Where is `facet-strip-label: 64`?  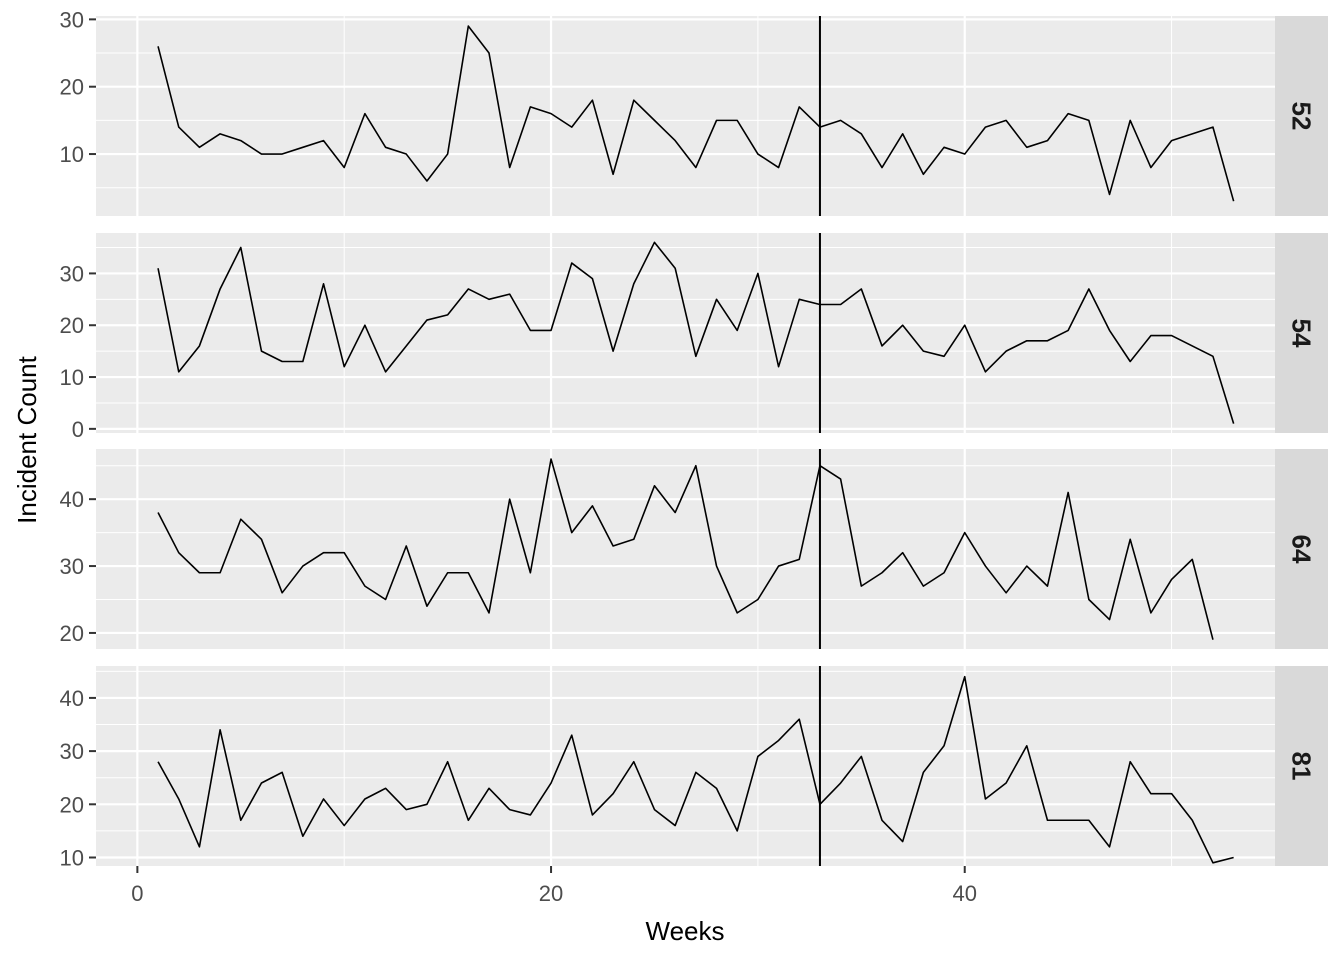
facet-strip-label: 64 is located at coordinates (1302, 549).